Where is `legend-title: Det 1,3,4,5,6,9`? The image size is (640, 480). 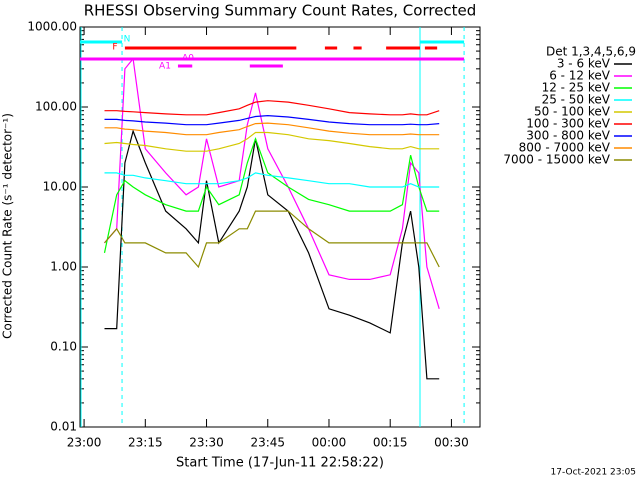
legend-title: Det 1,3,4,5,6,9 is located at coordinates (591, 52).